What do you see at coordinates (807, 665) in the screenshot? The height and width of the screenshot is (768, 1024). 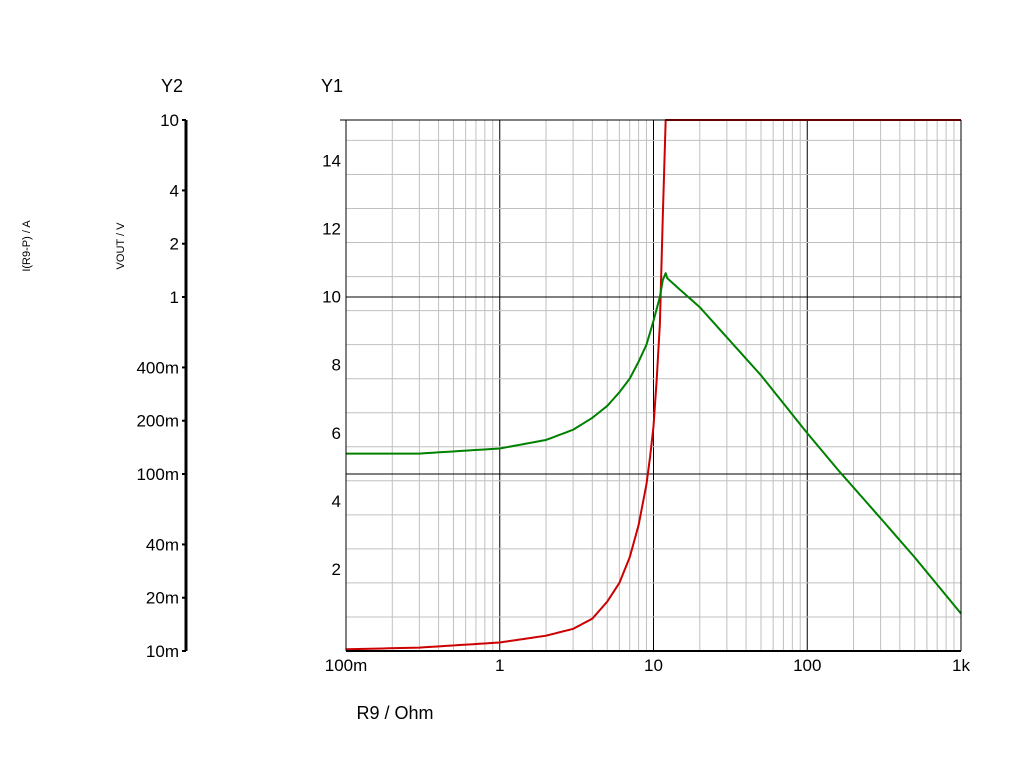 I see `x-tick-label: 100` at bounding box center [807, 665].